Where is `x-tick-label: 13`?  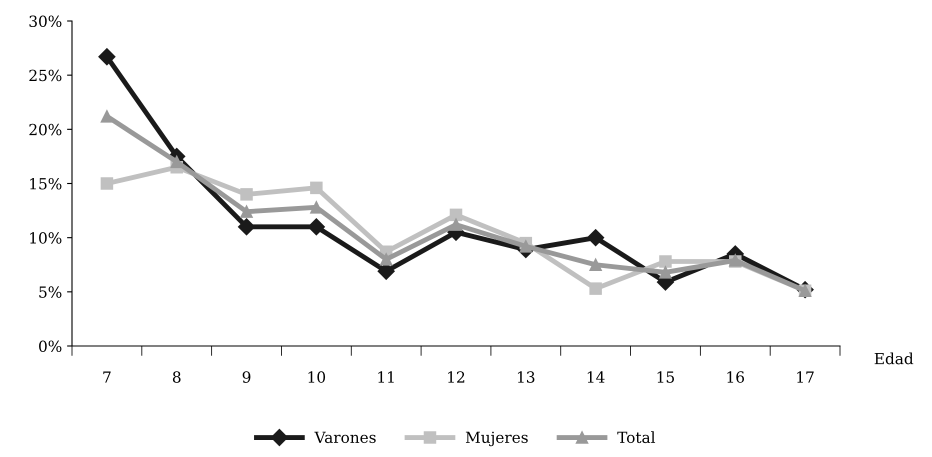 x-tick-label: 13 is located at coordinates (526, 377).